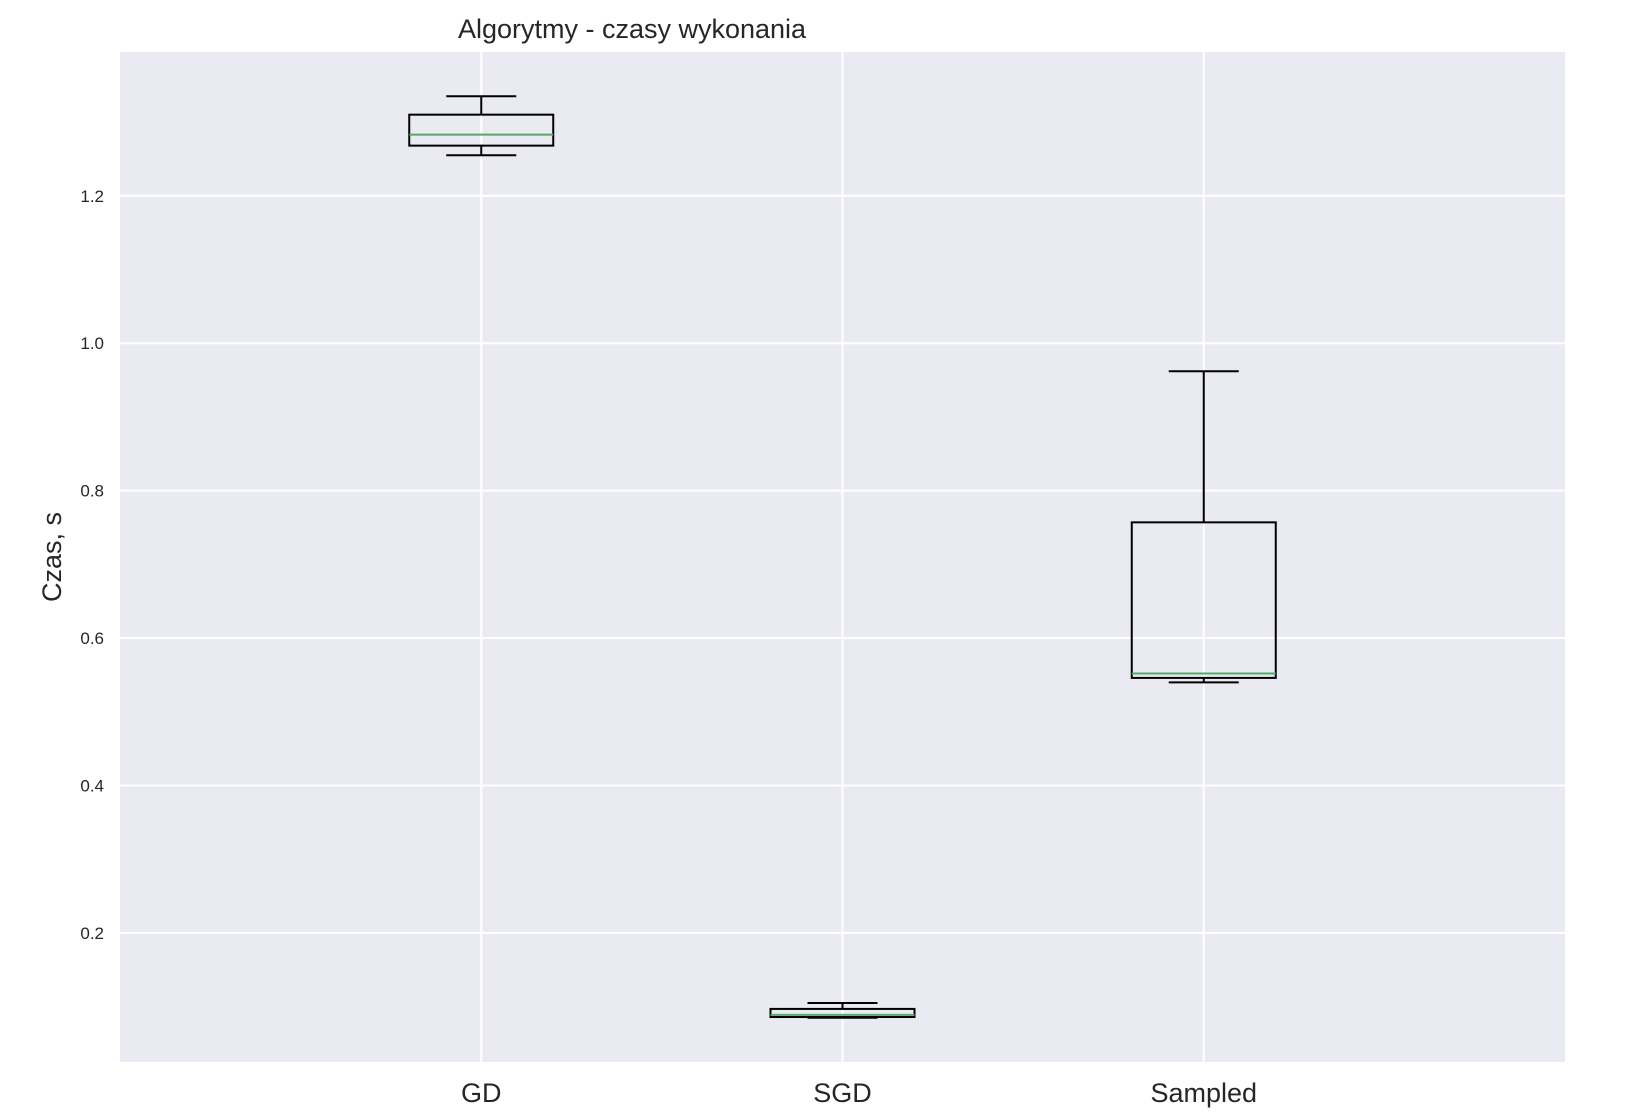  Describe the element at coordinates (92, 565) in the screenshot. I see `y-axis-ticks: 0.2 0.4 0.6 0.8 1.0 1.2` at that location.